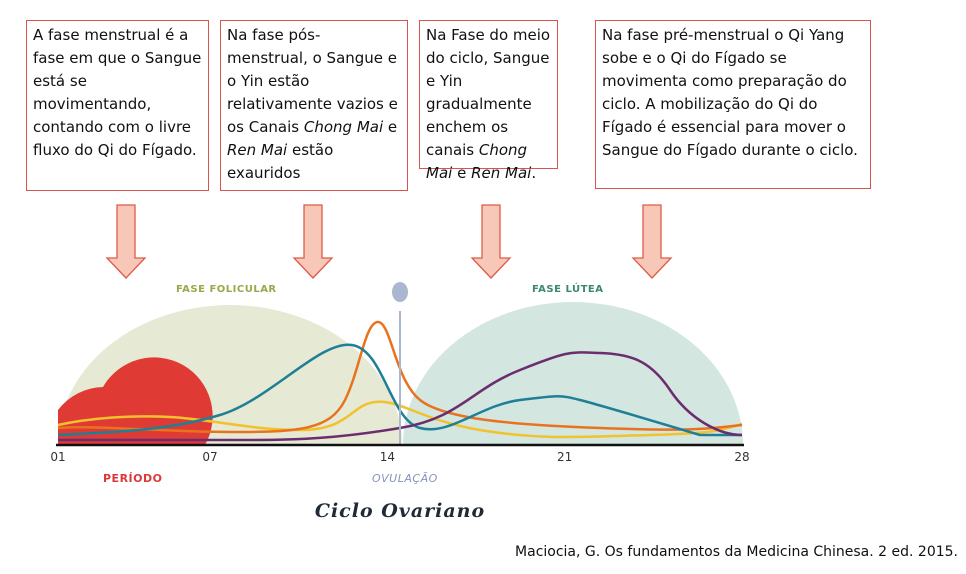  I want to click on follicular-phase-label: FASE FOLICULAR, so click(226, 289).